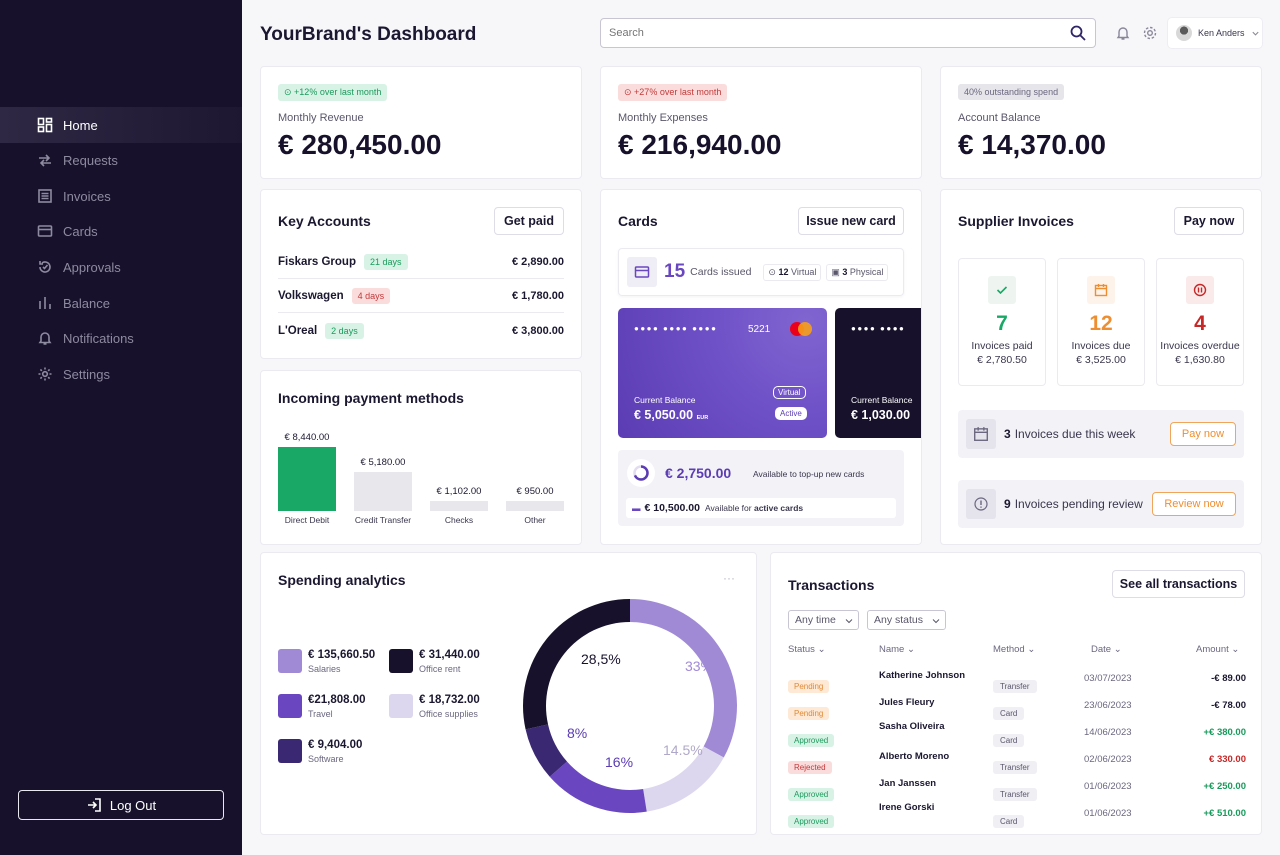 The height and width of the screenshot is (855, 1280). I want to click on sidebar-item-requests: Requests, so click(121, 160).